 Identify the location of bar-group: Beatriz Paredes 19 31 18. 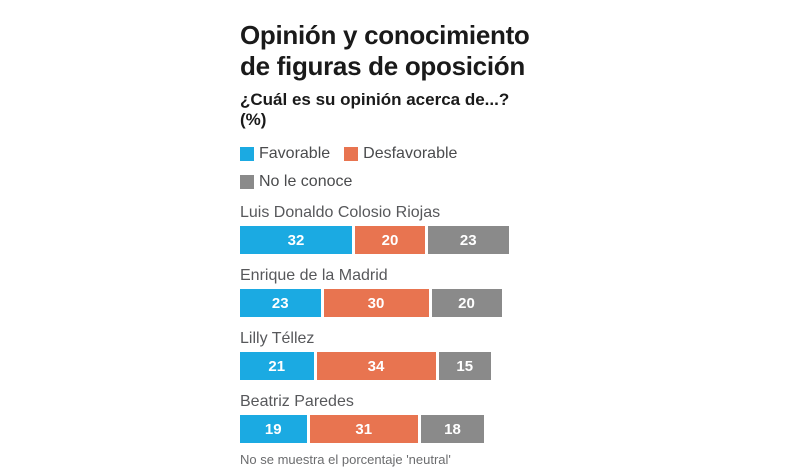
(390, 417).